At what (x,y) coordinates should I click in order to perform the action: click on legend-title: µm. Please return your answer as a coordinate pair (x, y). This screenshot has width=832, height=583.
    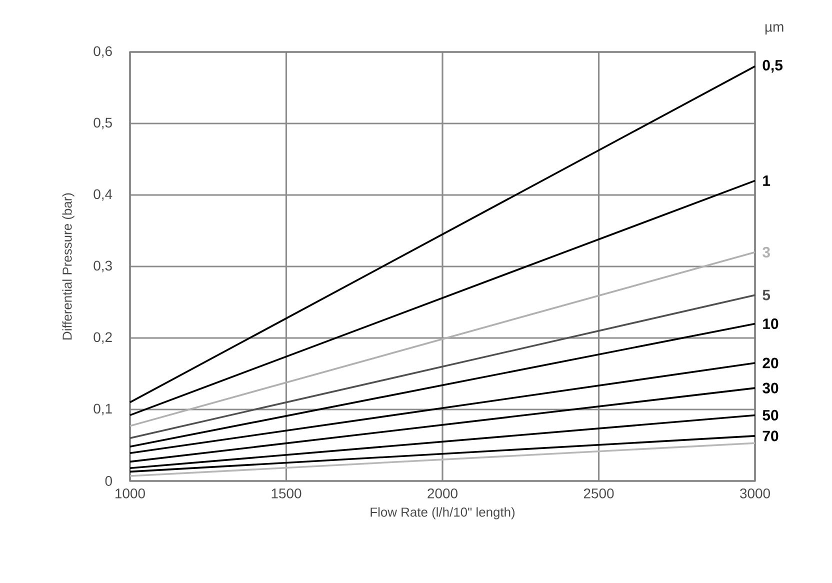
    Looking at the image, I should click on (774, 29).